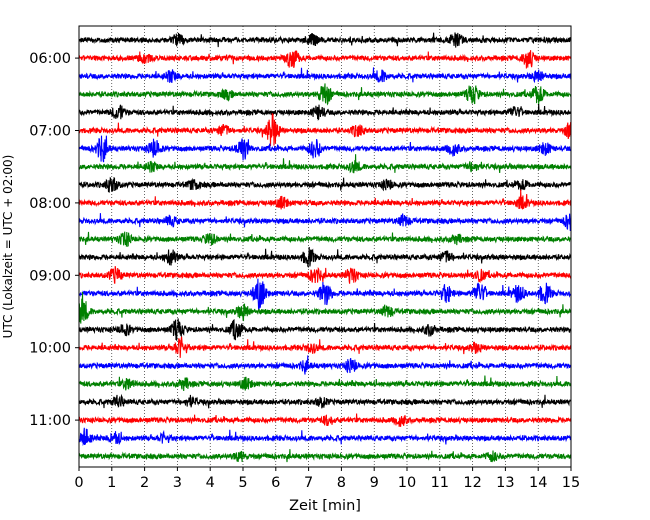 The image size is (650, 520). Describe the element at coordinates (325, 506) in the screenshot. I see `x-axis-label: Zeit [min]` at that location.